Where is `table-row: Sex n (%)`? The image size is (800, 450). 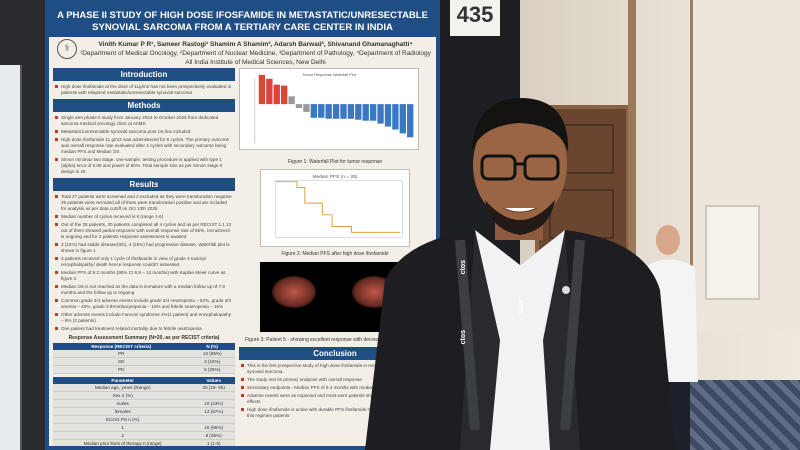 table-row: Sex n (%) is located at coordinates (144, 395).